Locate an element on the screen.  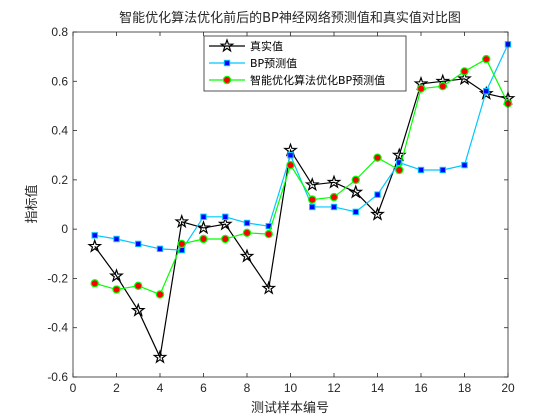
x-axis-label: 测试样本编号 is located at coordinates (290, 408).